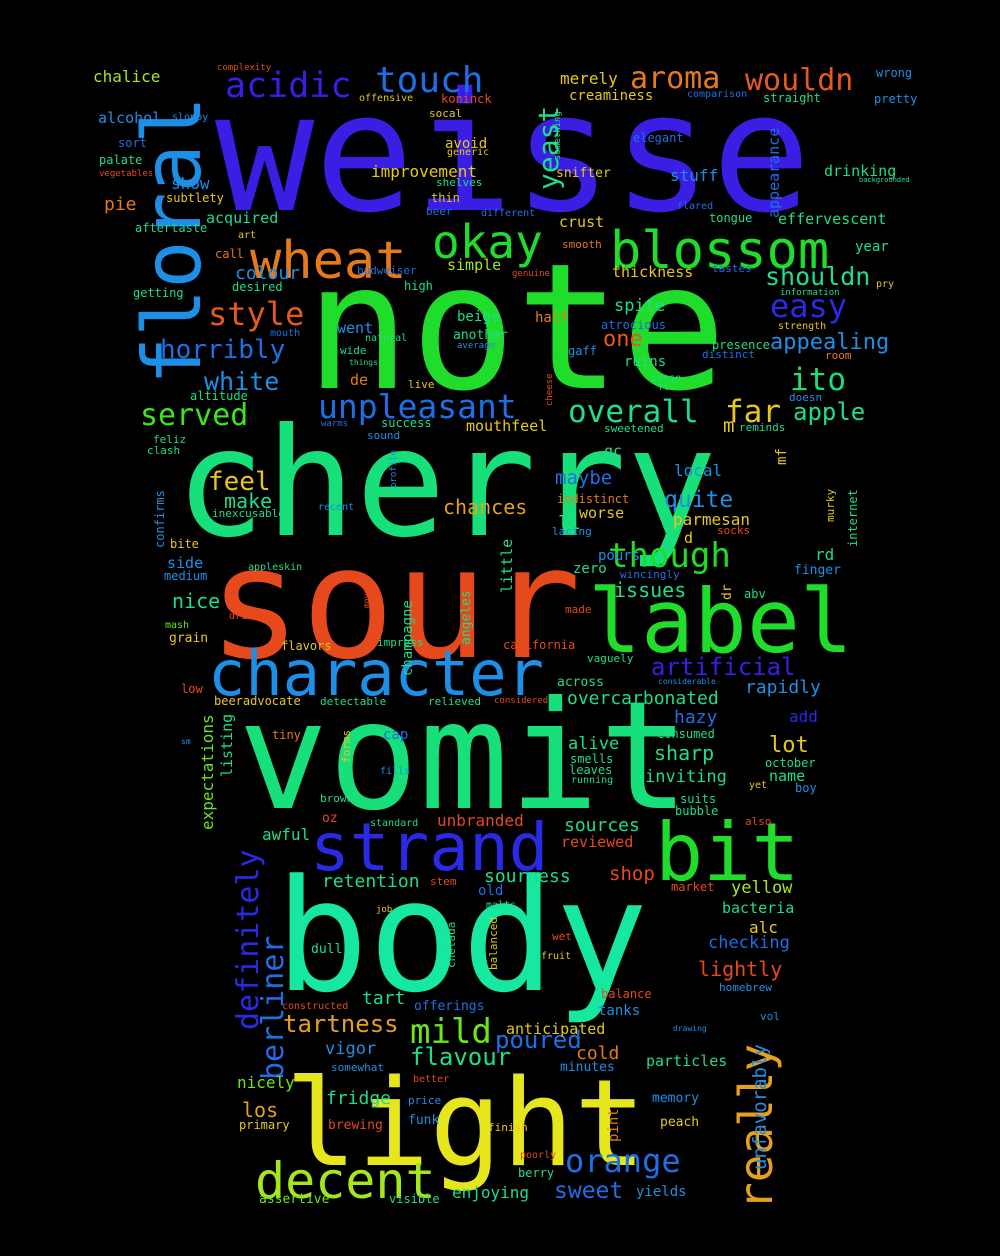 The width and height of the screenshot is (1000, 1256). What do you see at coordinates (650, 574) in the screenshot?
I see `word-wincingly: wincingly` at bounding box center [650, 574].